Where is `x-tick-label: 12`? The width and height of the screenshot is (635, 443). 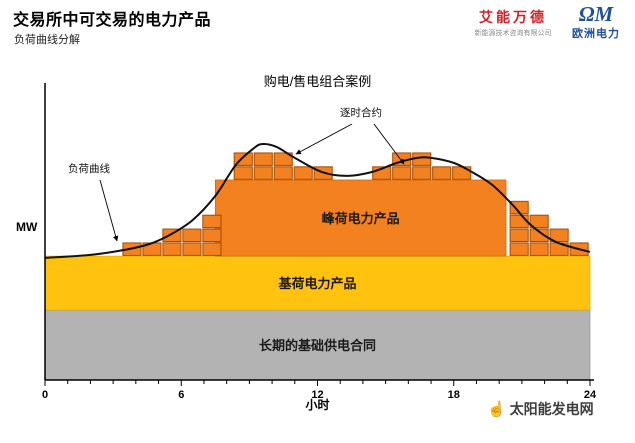
x-tick-label: 12 is located at coordinates (317, 395).